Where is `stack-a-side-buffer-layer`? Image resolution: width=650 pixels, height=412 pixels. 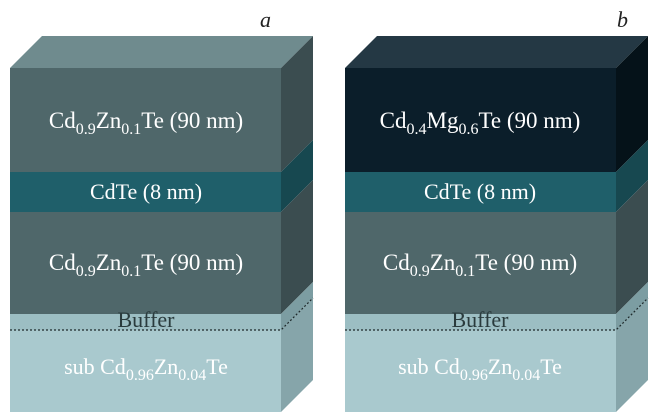
stack-a-side-buffer-layer is located at coordinates (297, 306).